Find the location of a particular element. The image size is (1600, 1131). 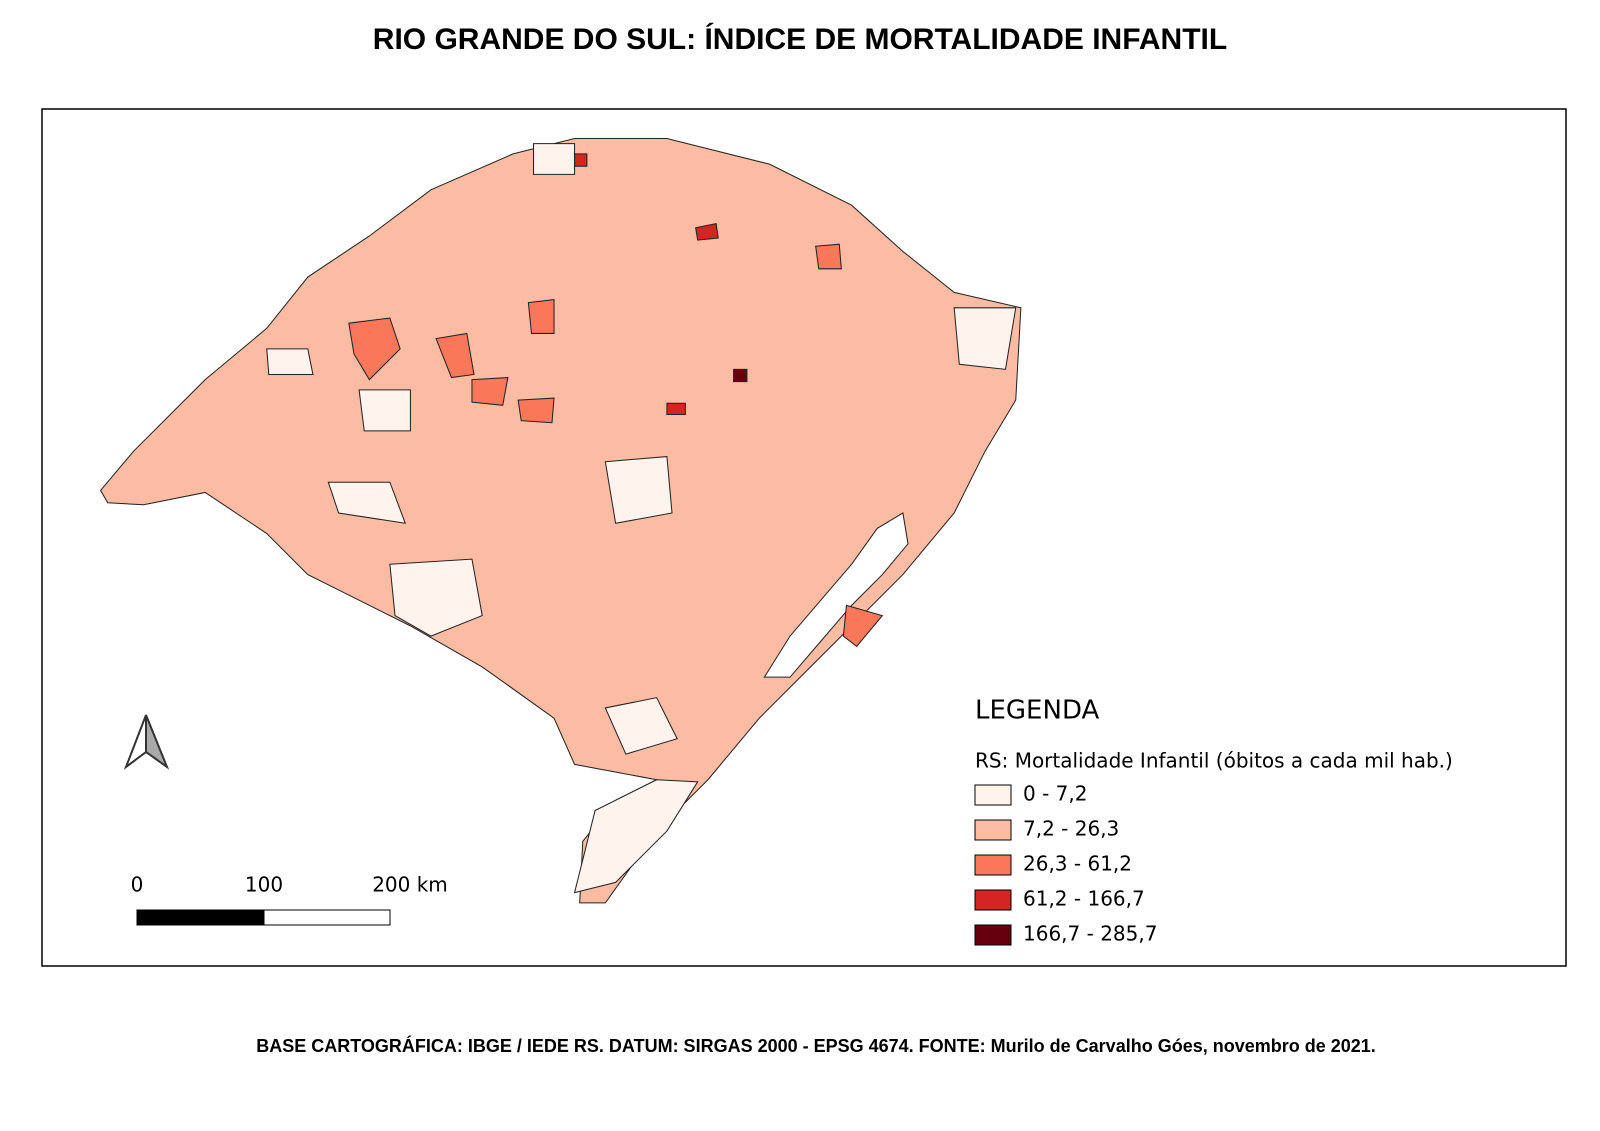

north-arrow is located at coordinates (146, 742).